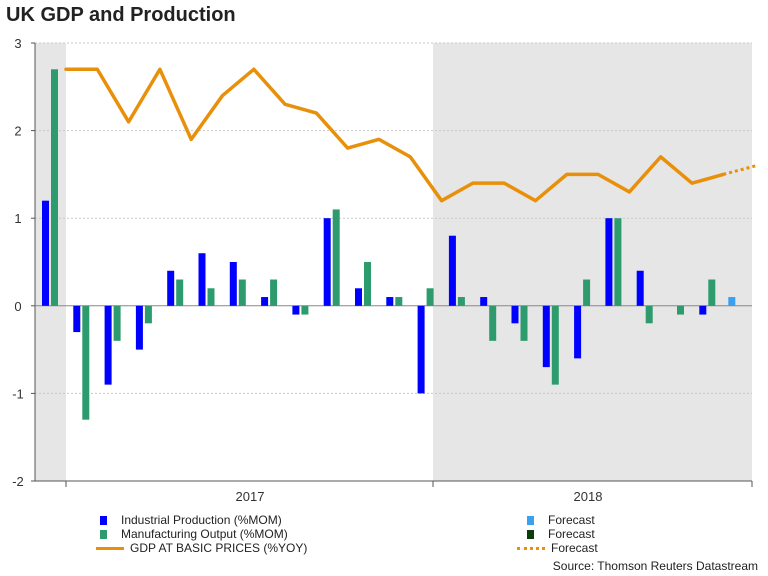 Image resolution: width=768 pixels, height=576 pixels. What do you see at coordinates (18, 481) in the screenshot?
I see `y-tick-label: -2` at bounding box center [18, 481].